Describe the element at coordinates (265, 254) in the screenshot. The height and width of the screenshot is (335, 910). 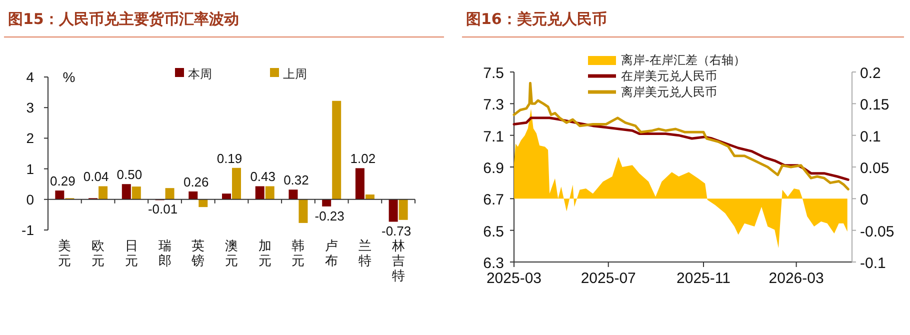
I see `x-tick-label: 加元` at that location.